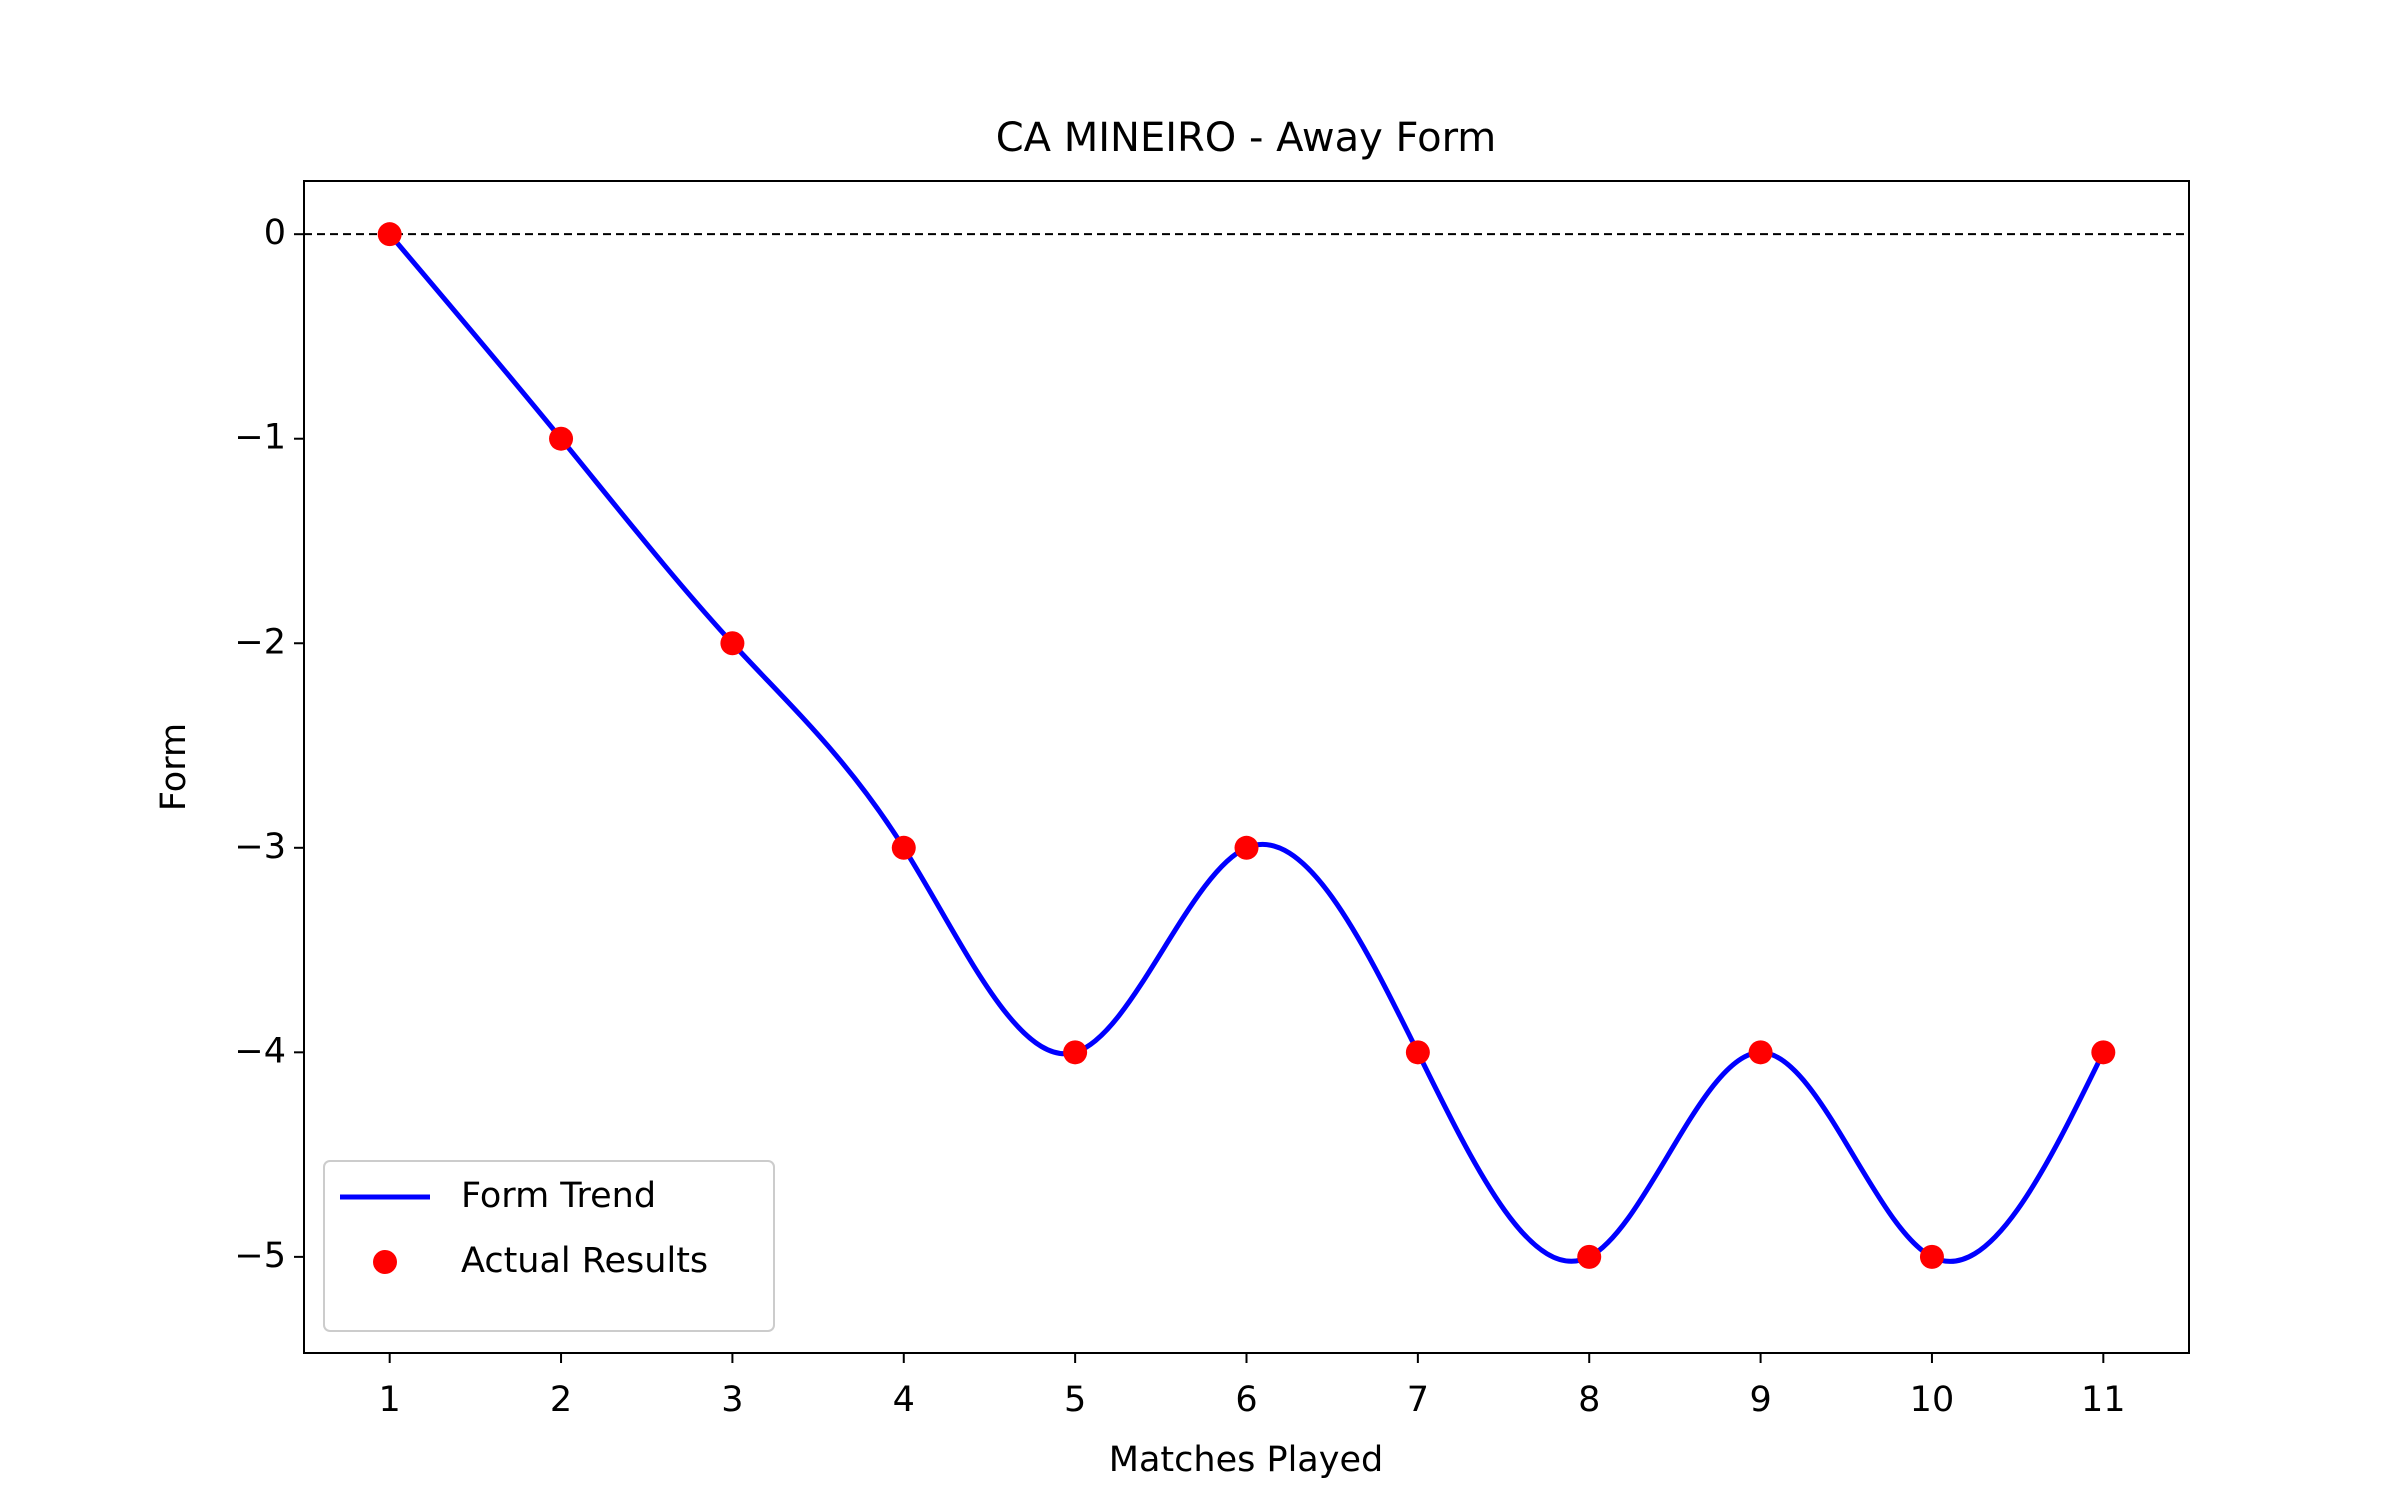 The height and width of the screenshot is (1500, 2400). Describe the element at coordinates (904, 1400) in the screenshot. I see `x-tick-label: 4` at that location.